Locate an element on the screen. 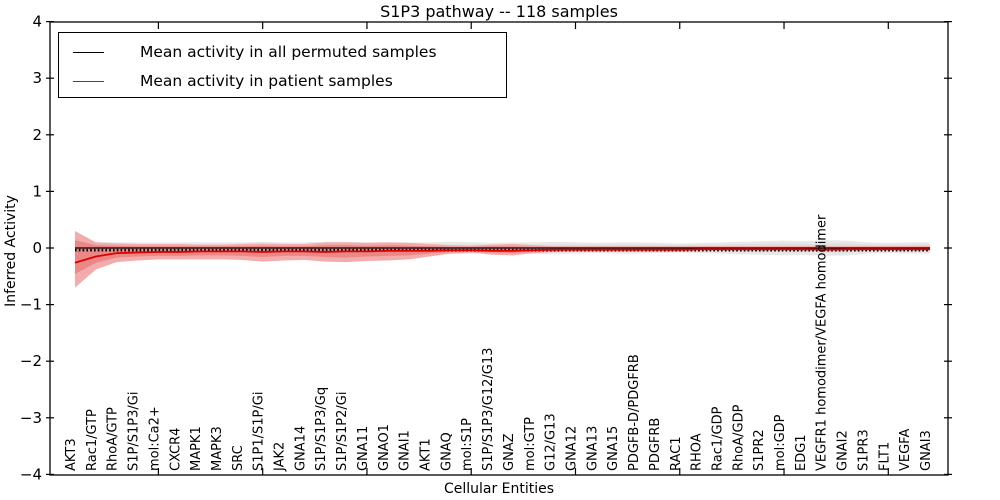 The width and height of the screenshot is (1000, 500). x-category-label: mol:GTP is located at coordinates (530, 444).